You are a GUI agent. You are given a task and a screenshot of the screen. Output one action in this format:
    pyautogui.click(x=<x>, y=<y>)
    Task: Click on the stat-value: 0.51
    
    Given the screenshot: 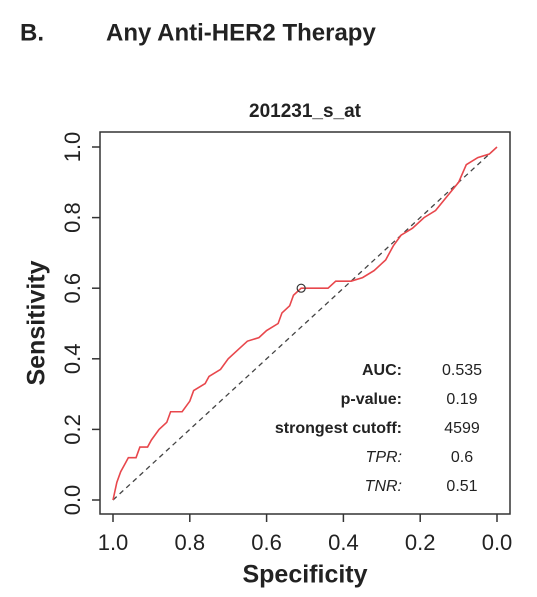 What is the action you would take?
    pyautogui.click(x=461, y=486)
    